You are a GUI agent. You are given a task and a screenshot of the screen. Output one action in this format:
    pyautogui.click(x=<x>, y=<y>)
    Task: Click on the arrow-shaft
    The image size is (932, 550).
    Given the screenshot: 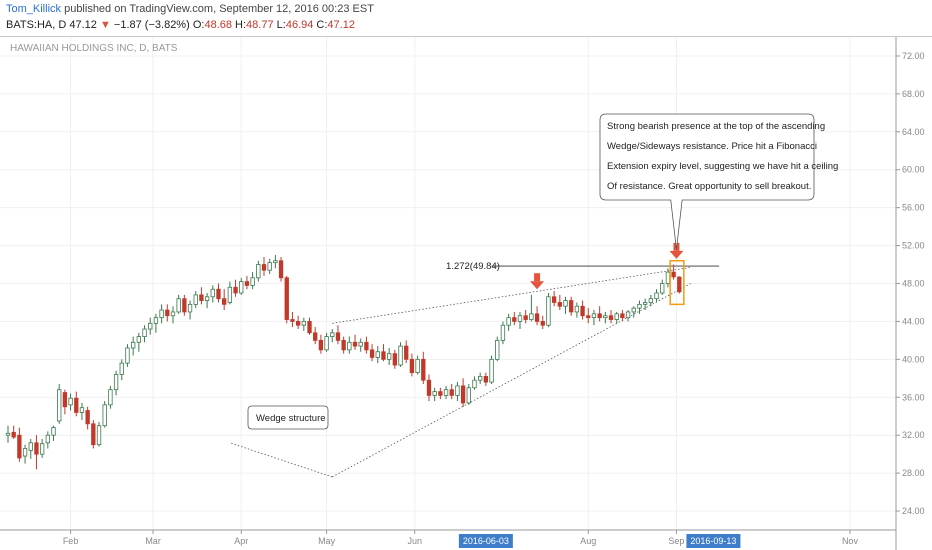 What is the action you would take?
    pyautogui.click(x=537, y=277)
    